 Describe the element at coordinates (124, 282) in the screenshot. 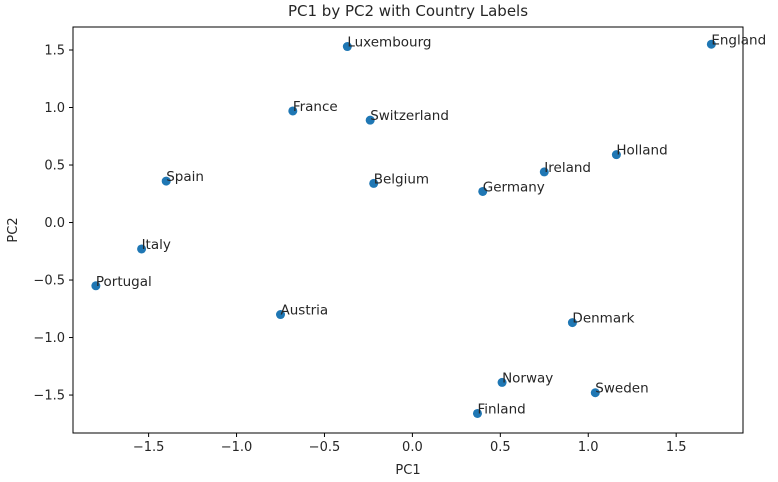

I see `point-label: Portugal` at that location.